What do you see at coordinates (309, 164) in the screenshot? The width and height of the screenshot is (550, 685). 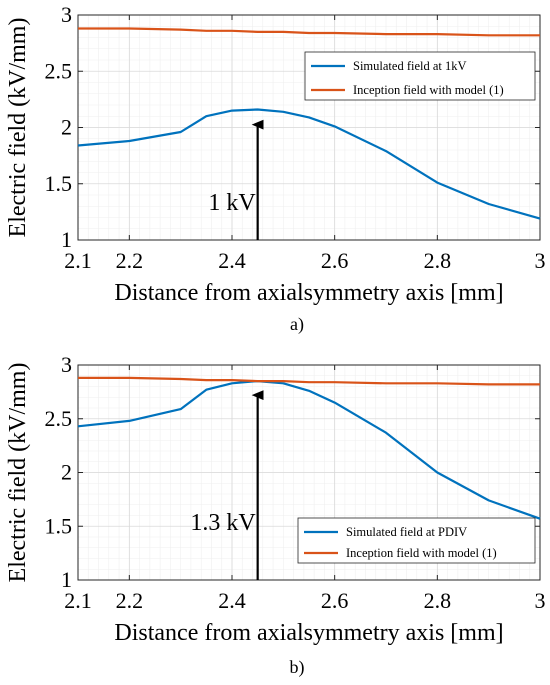 I see `series-line-simulated-field` at bounding box center [309, 164].